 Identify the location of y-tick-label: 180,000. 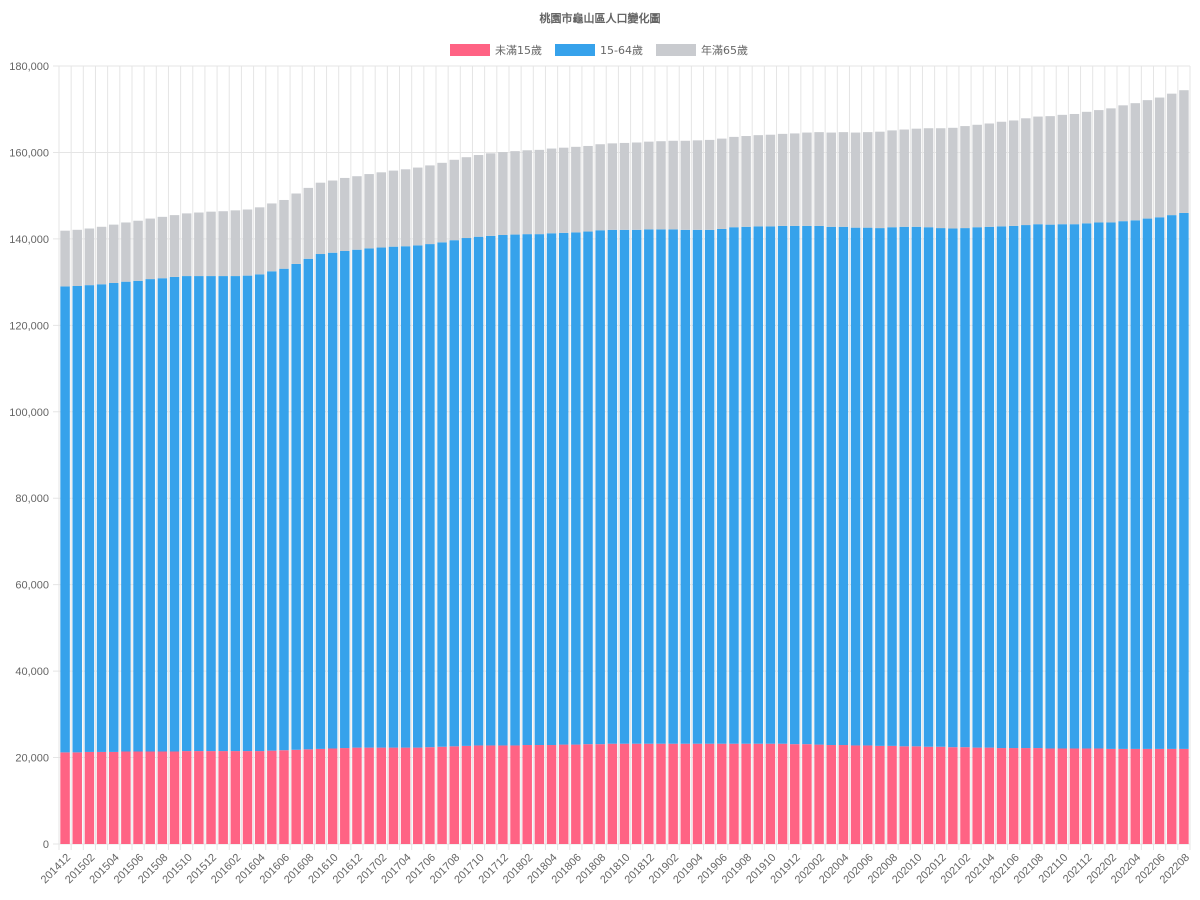
(29, 67).